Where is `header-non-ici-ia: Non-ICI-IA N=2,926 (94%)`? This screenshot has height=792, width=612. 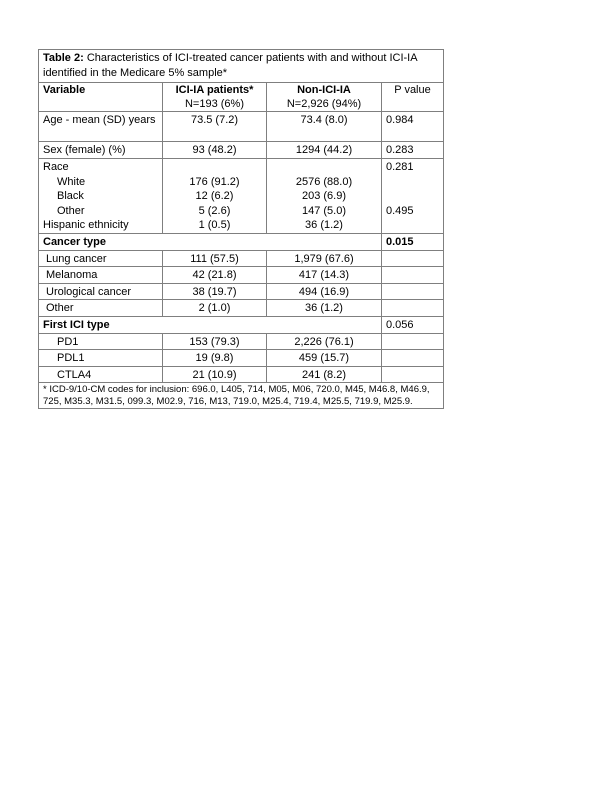 header-non-ici-ia: Non-ICI-IA N=2,926 (94%) is located at coordinates (324, 97).